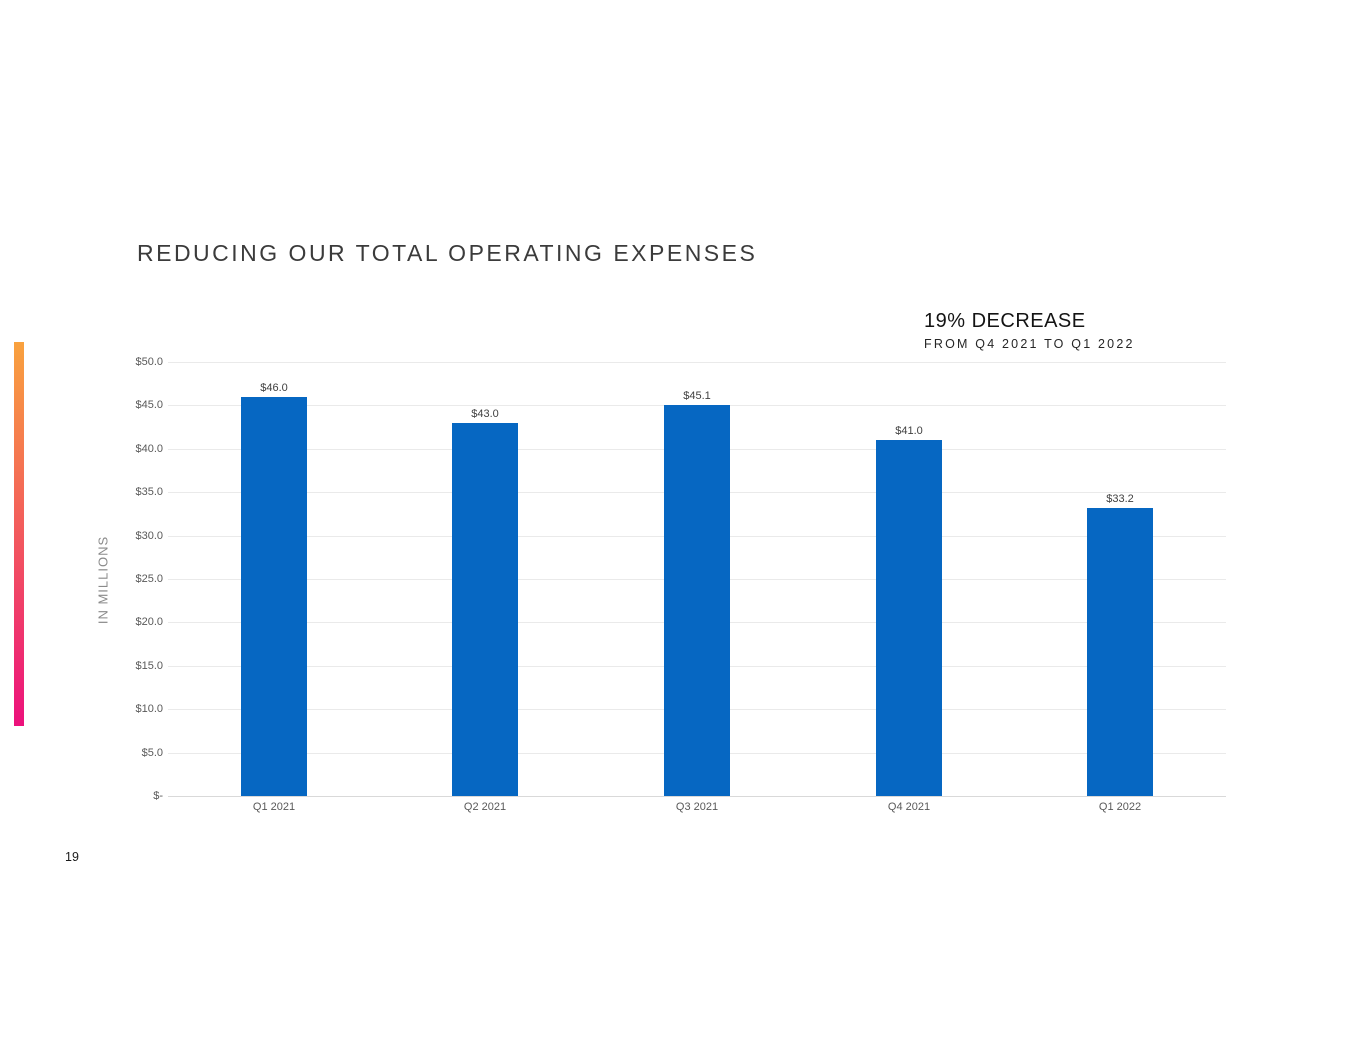  I want to click on y-tick-label: $30.0, so click(149, 535).